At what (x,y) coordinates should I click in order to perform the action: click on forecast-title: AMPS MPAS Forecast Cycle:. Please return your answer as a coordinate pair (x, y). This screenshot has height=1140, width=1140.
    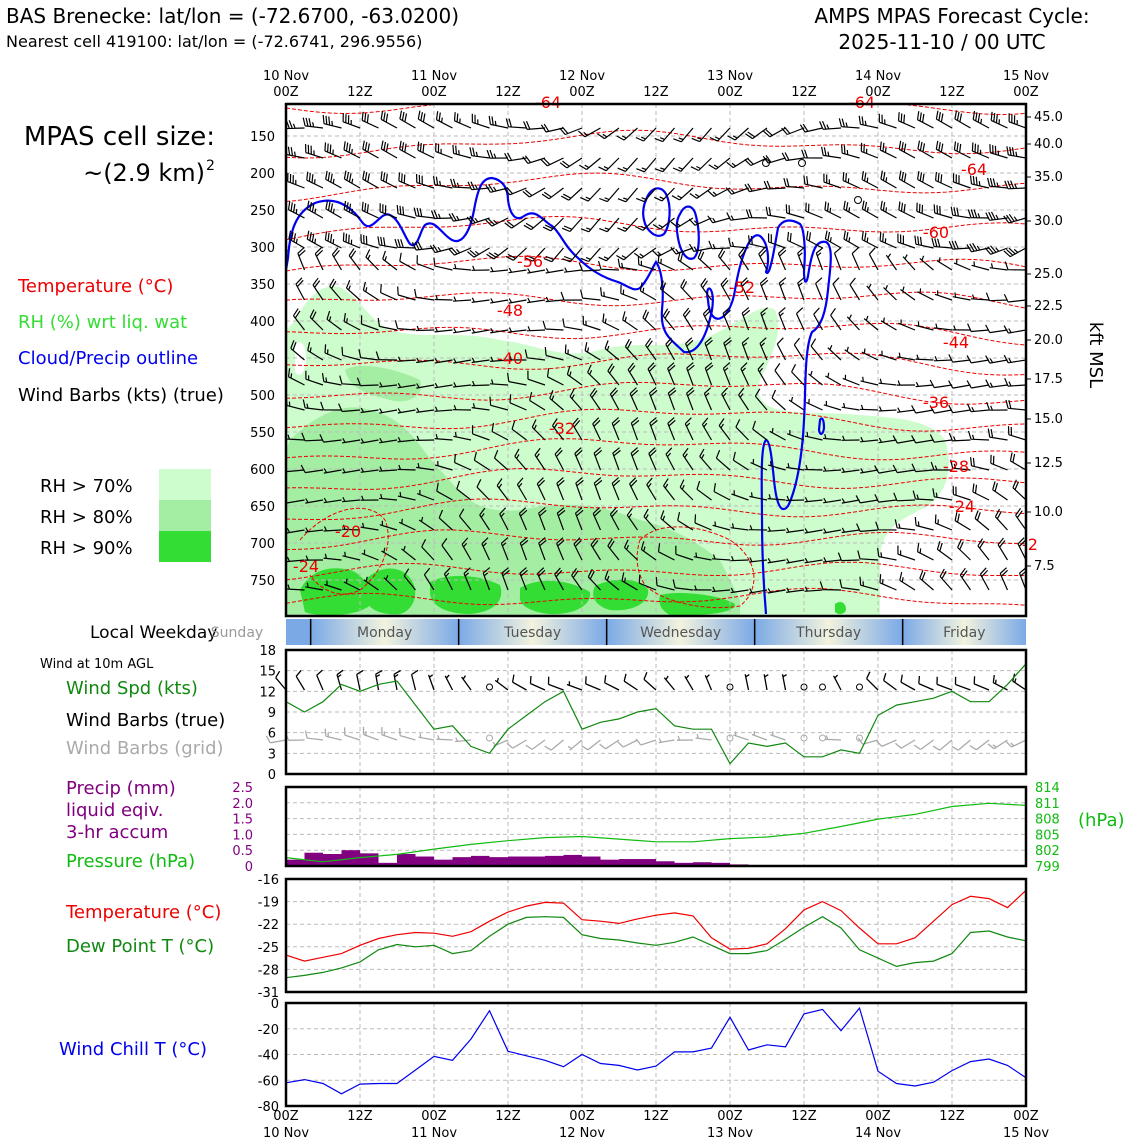
    Looking at the image, I should click on (951, 16).